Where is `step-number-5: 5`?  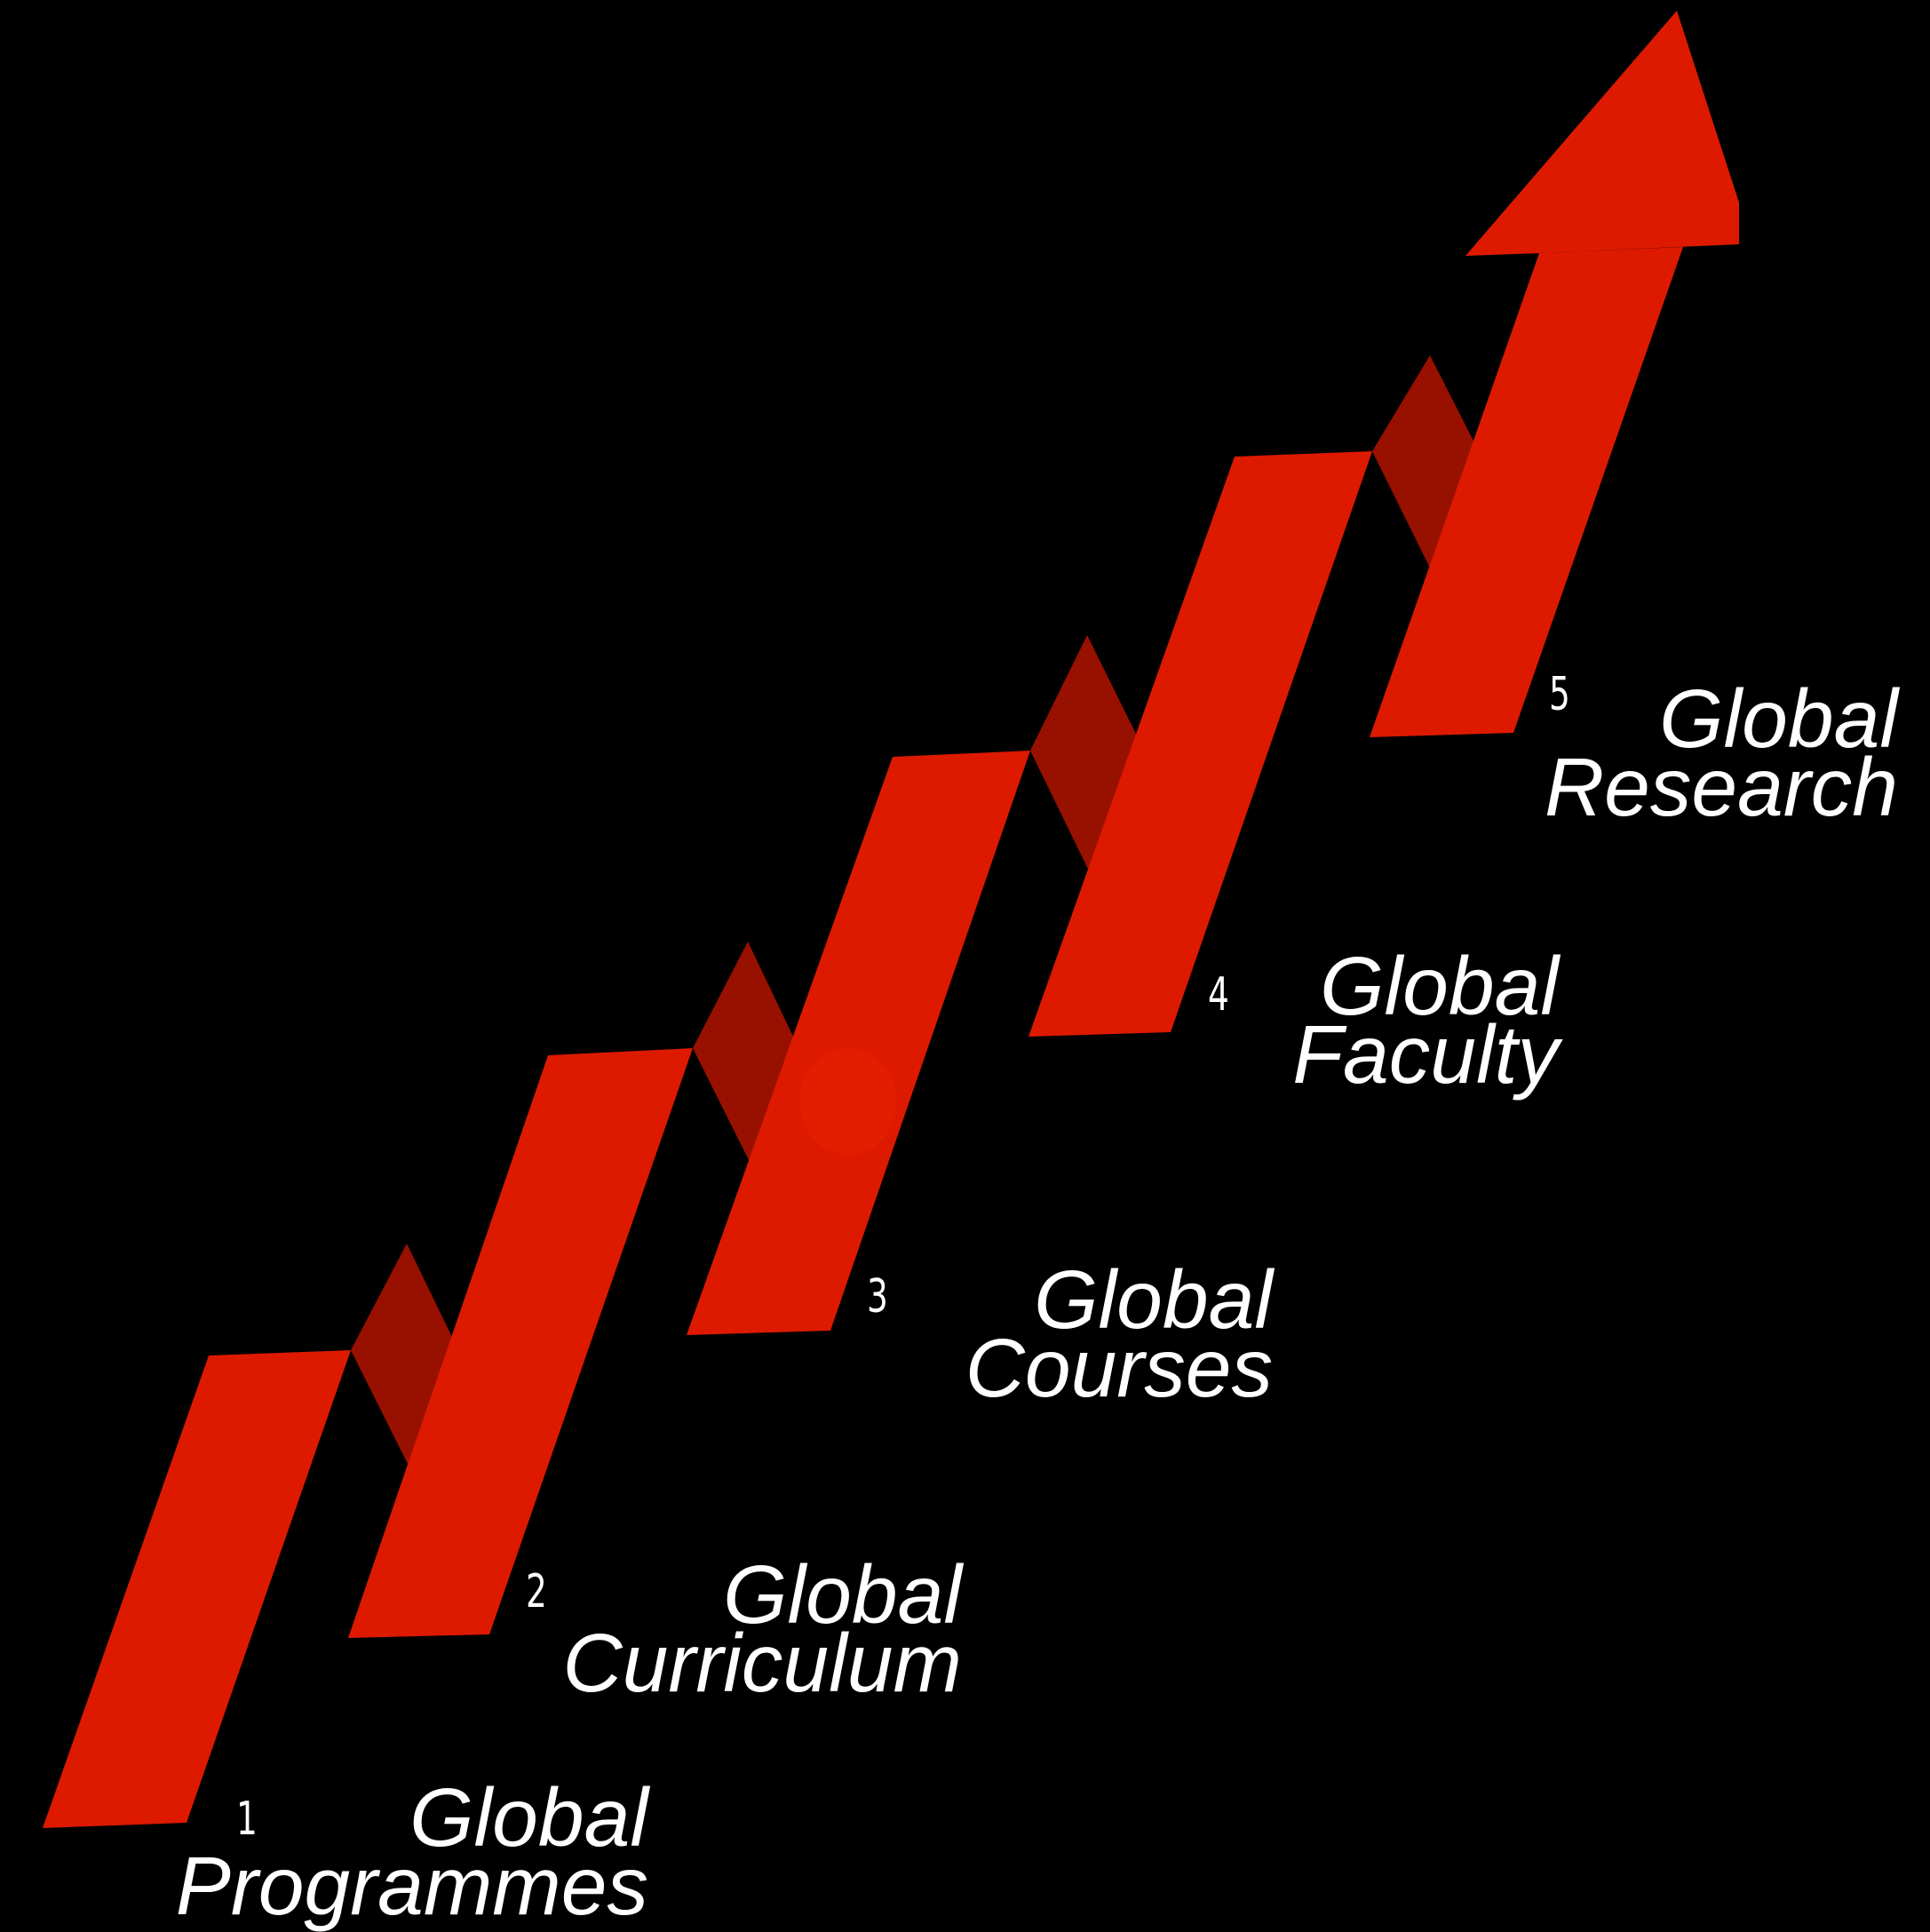
step-number-5: 5 is located at coordinates (1559, 694).